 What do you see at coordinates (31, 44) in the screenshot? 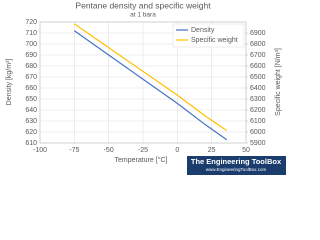
I see `y-tick-label: 700` at bounding box center [31, 44].